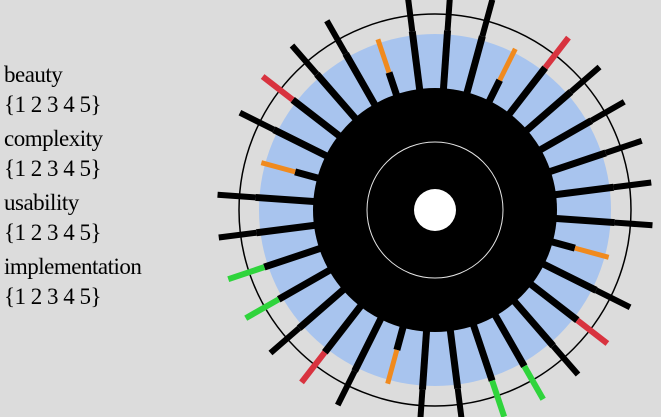 This screenshot has width=661, height=417. I want to click on legend-label-implementation: implementation, so click(73, 266).